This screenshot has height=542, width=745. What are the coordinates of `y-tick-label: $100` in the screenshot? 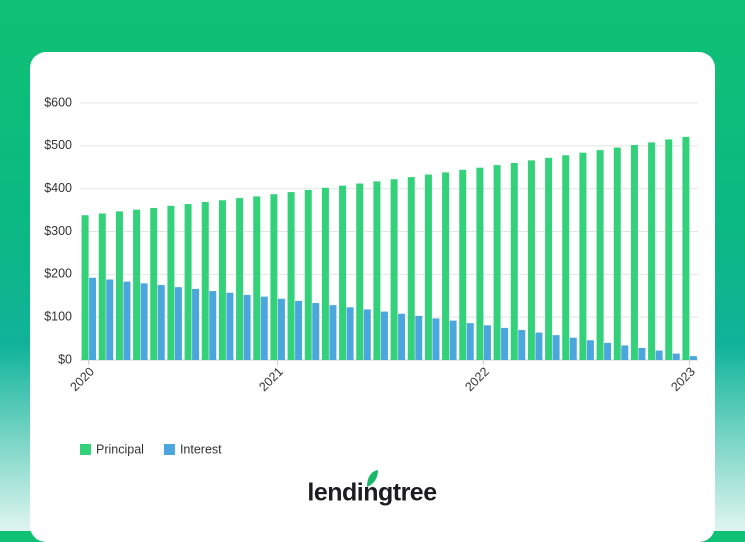 It's located at (58, 316).